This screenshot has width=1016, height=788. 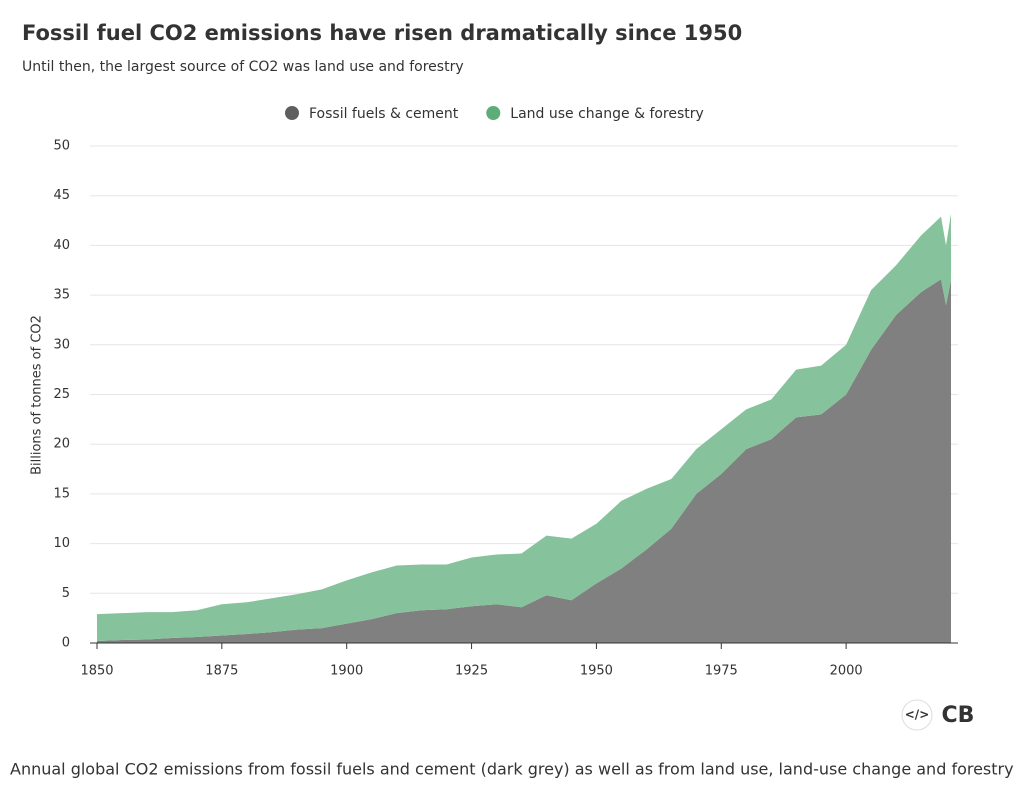 I want to click on y-tick-label: 20, so click(x=61, y=444).